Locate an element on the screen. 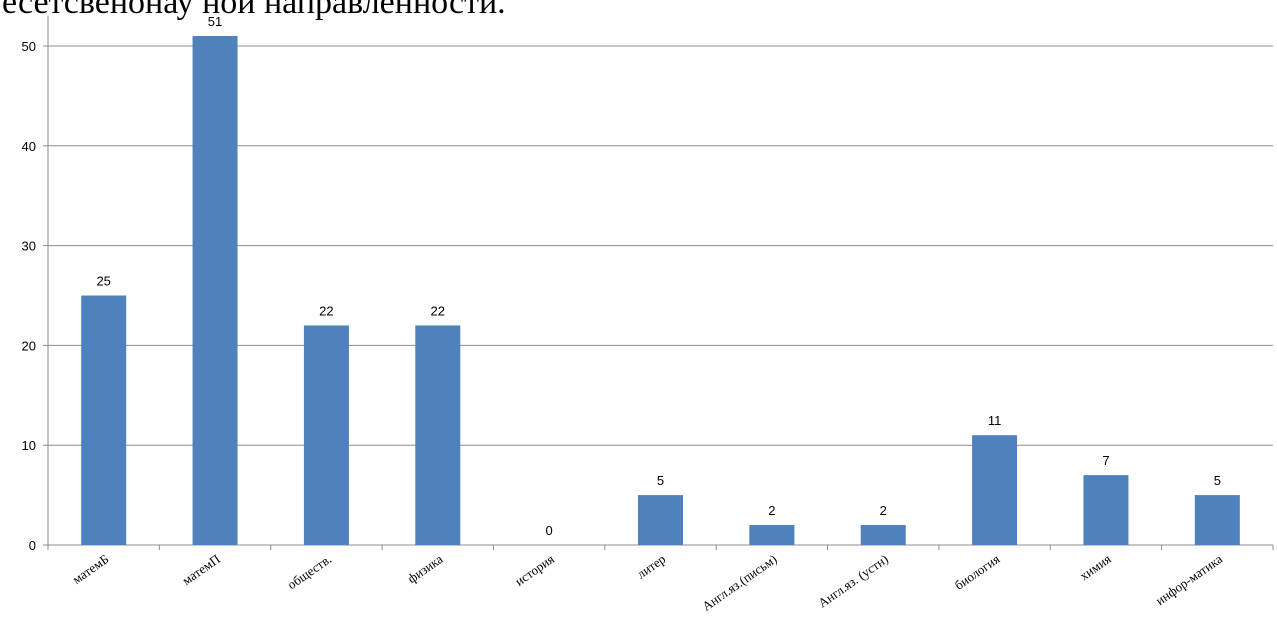 The image size is (1277, 635). data-label: 25 is located at coordinates (103, 281).